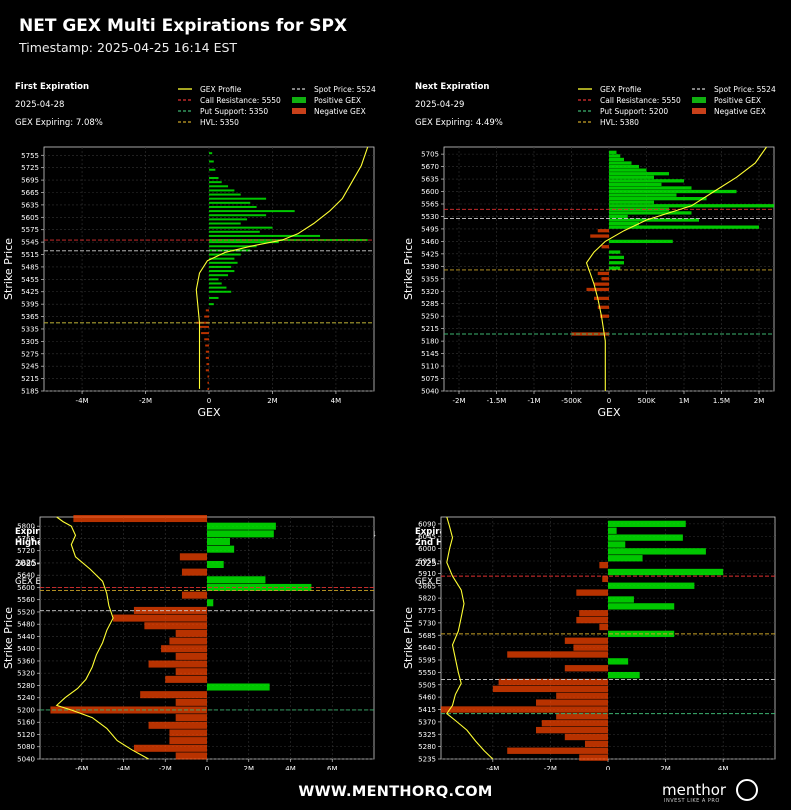 Image resolution: width=791 pixels, height=810 pixels. Describe the element at coordinates (26, 625) in the screenshot. I see `y-tick-label: 5480` at that location.